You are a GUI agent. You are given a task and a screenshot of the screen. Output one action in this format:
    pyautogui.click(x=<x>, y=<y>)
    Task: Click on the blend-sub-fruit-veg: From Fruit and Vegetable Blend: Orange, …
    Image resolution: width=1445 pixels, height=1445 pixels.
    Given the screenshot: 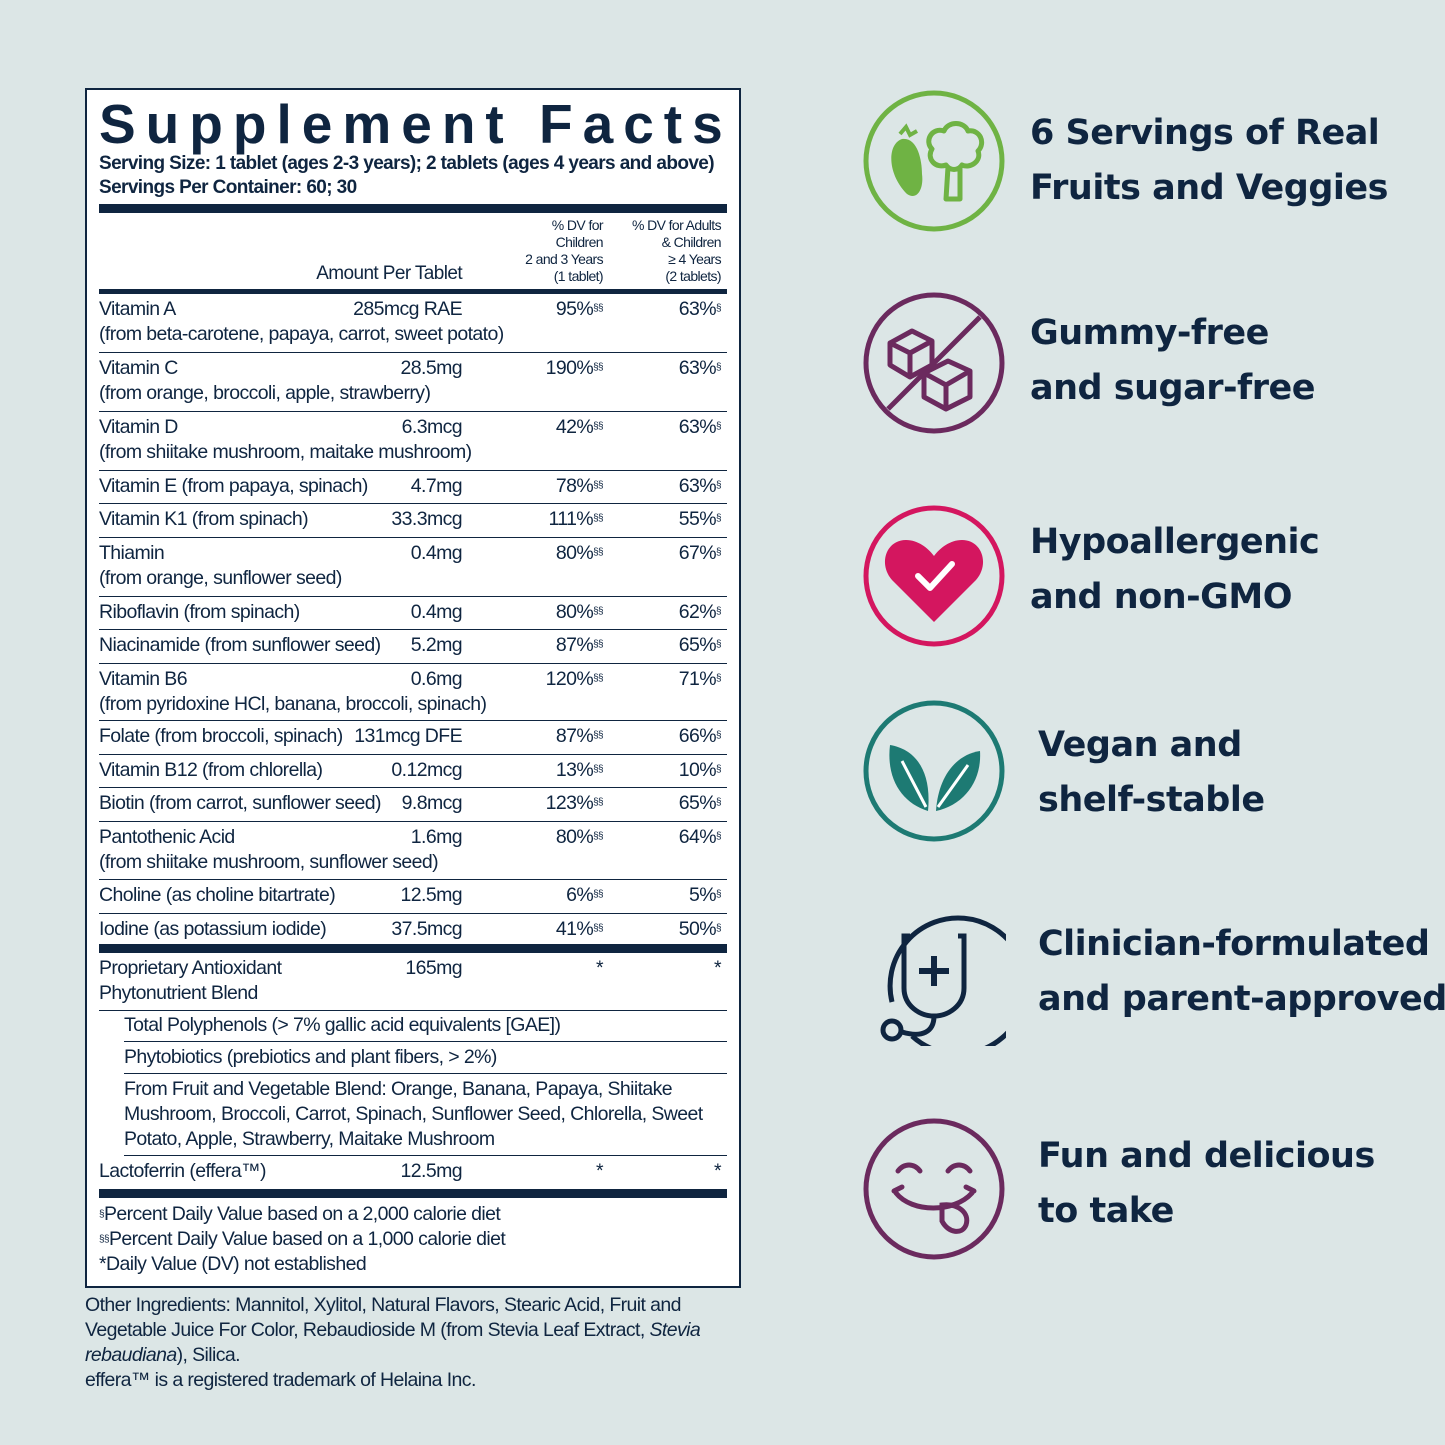 What is the action you would take?
    pyautogui.click(x=425, y=1115)
    